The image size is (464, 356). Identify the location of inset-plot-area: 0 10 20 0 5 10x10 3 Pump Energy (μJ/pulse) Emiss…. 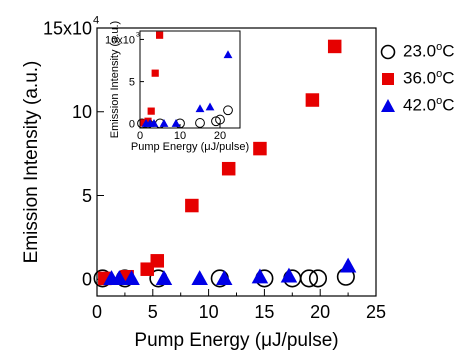
(177, 87).